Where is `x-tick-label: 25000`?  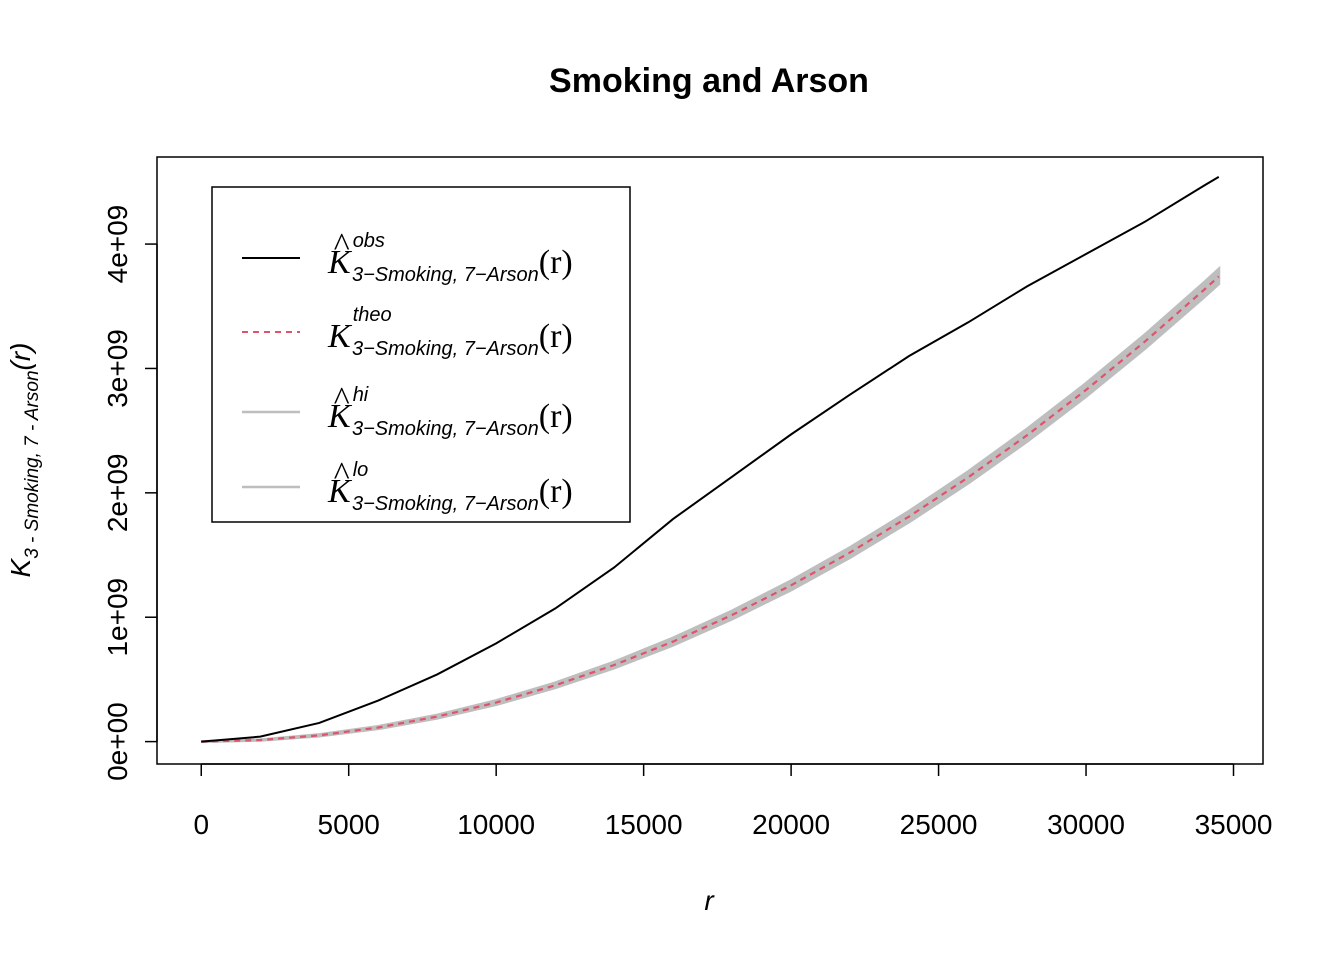
x-tick-label: 25000 is located at coordinates (939, 824).